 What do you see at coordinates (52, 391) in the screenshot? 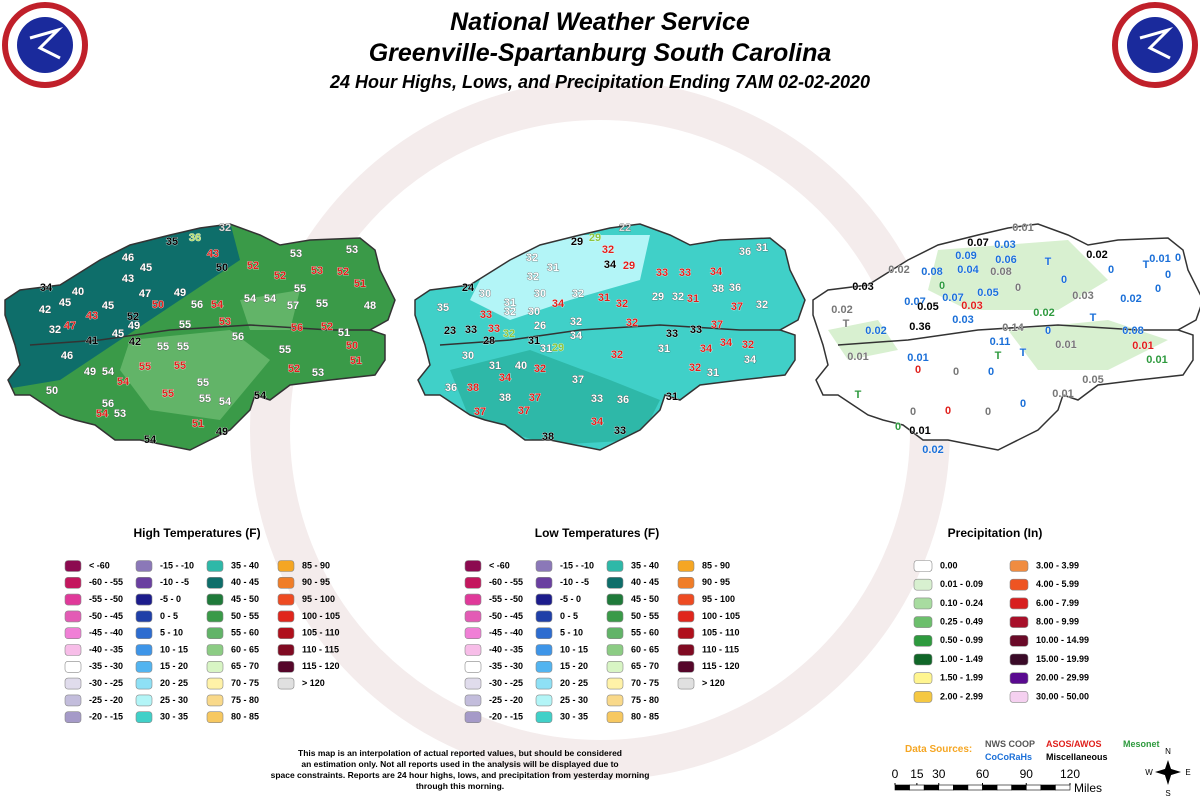
I see `station-value: 50` at bounding box center [52, 391].